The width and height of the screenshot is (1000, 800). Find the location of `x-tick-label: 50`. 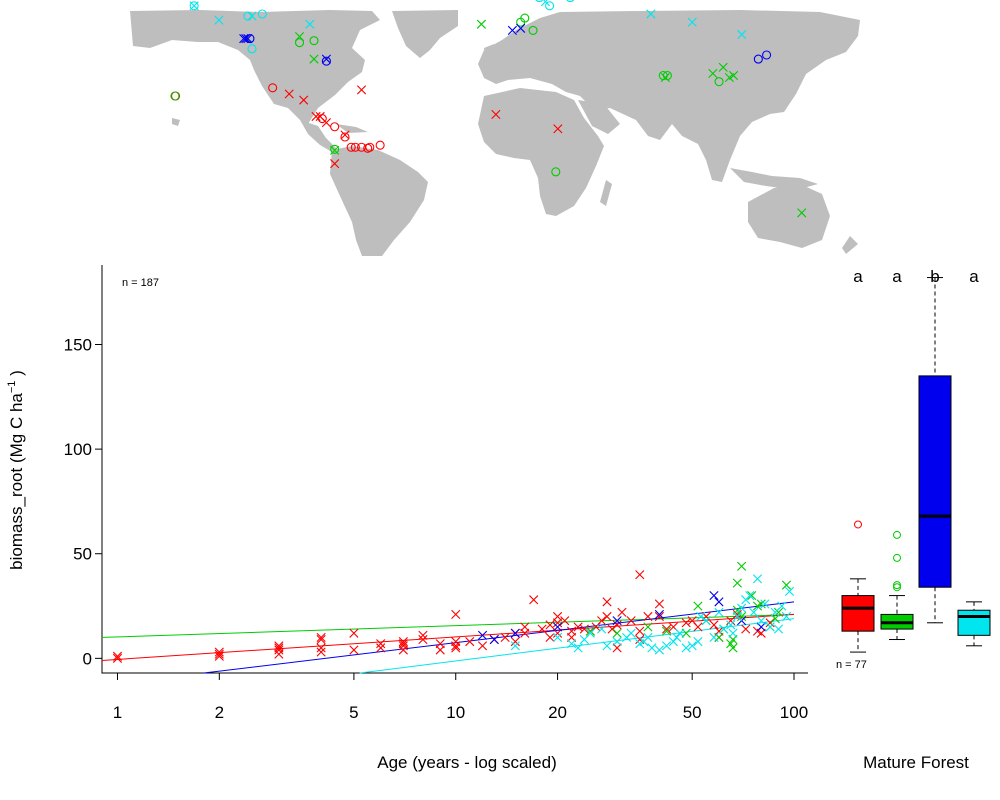

x-tick-label: 50 is located at coordinates (692, 712).